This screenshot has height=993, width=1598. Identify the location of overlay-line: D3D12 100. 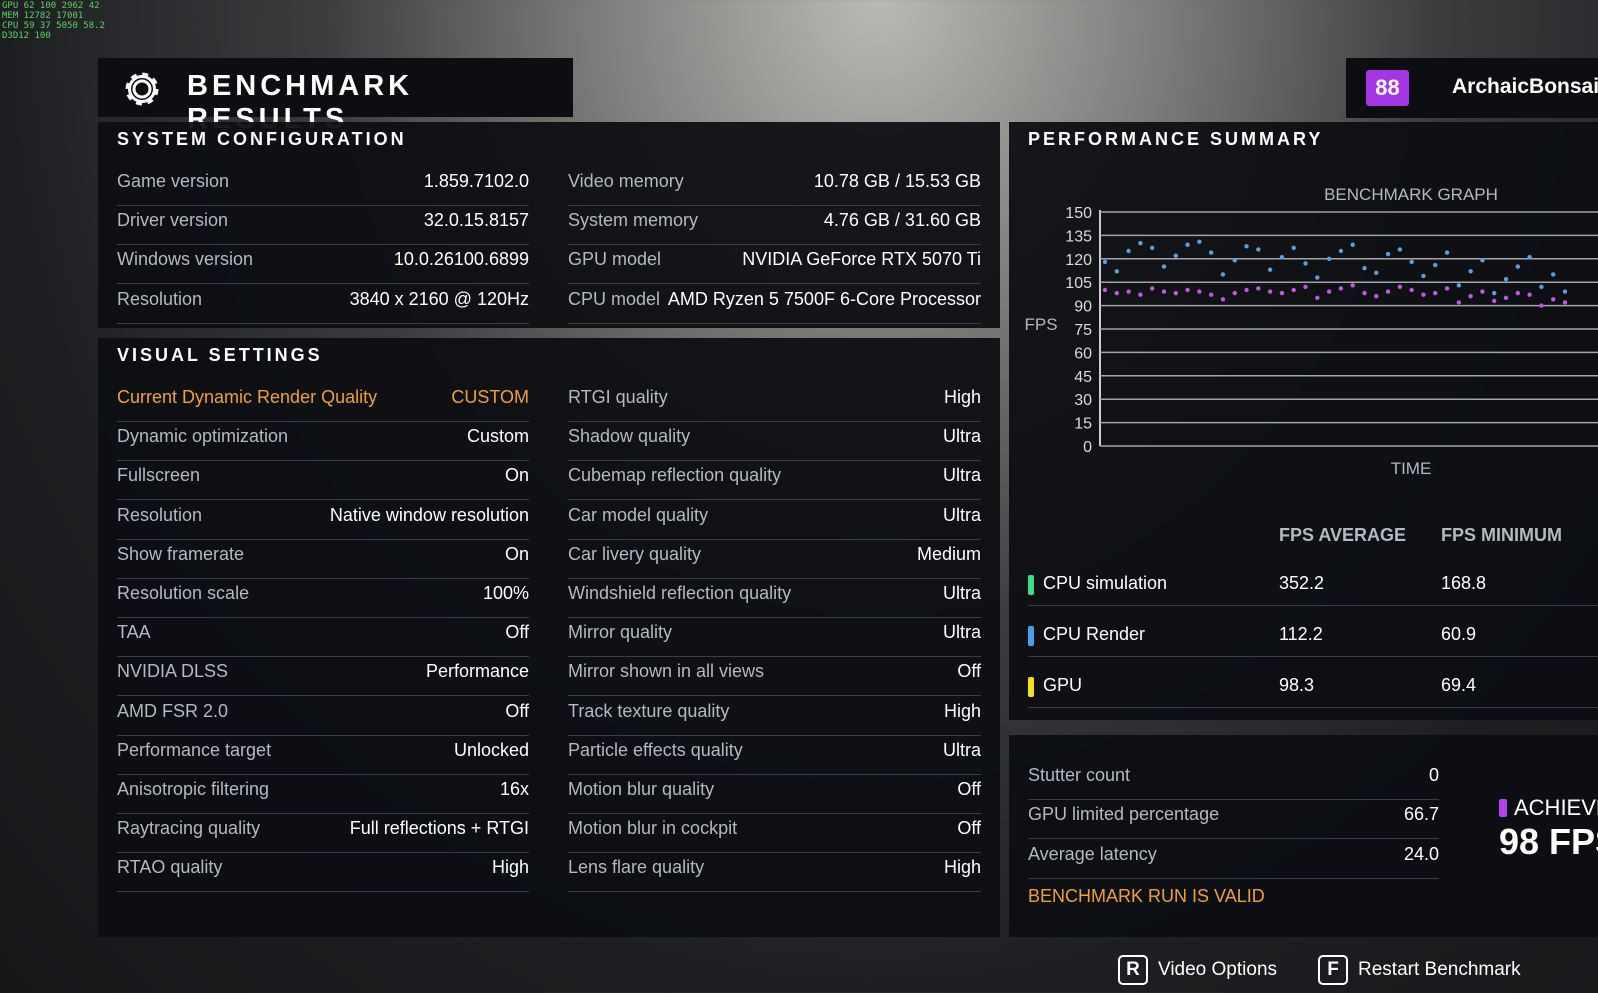
(26, 36).